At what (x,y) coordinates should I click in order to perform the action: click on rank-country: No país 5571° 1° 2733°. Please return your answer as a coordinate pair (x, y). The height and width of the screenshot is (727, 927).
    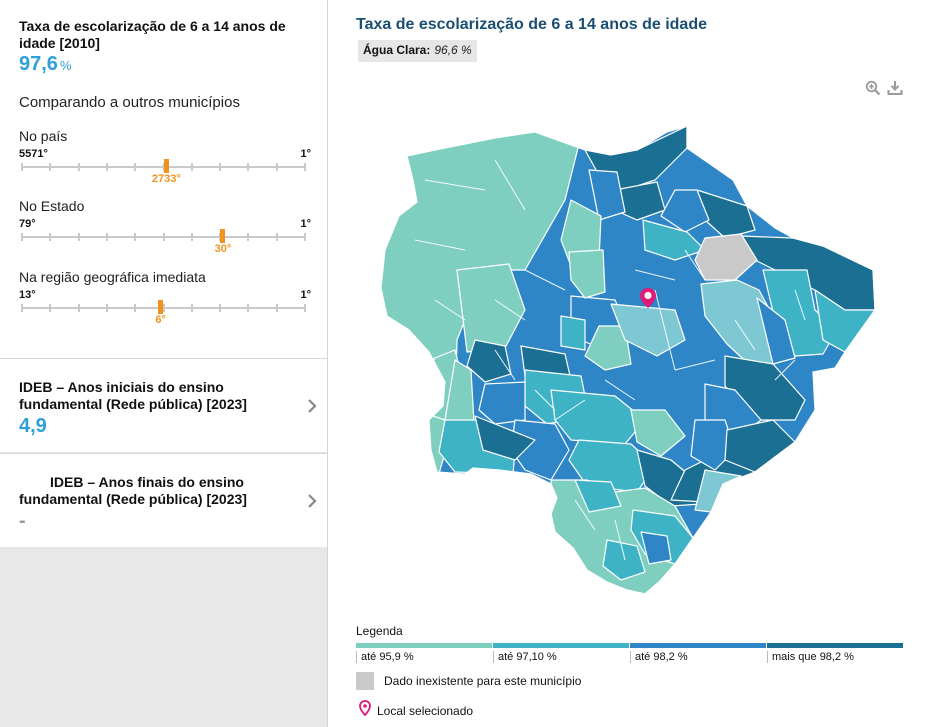
    Looking at the image, I should click on (165, 156).